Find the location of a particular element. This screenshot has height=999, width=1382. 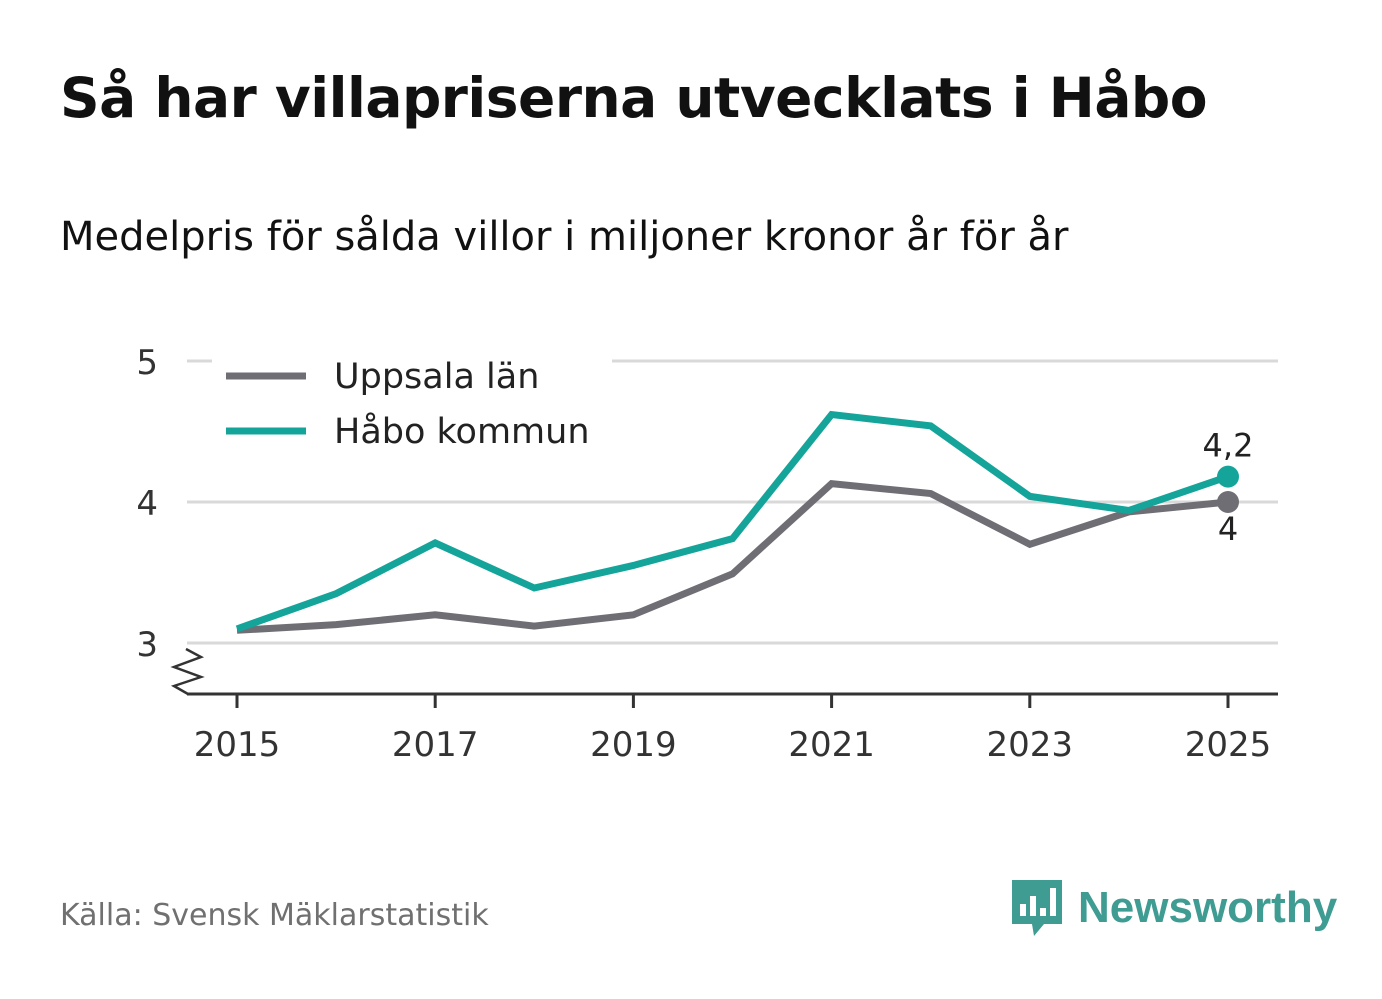

x-tick-label: 2023 is located at coordinates (1030, 745).